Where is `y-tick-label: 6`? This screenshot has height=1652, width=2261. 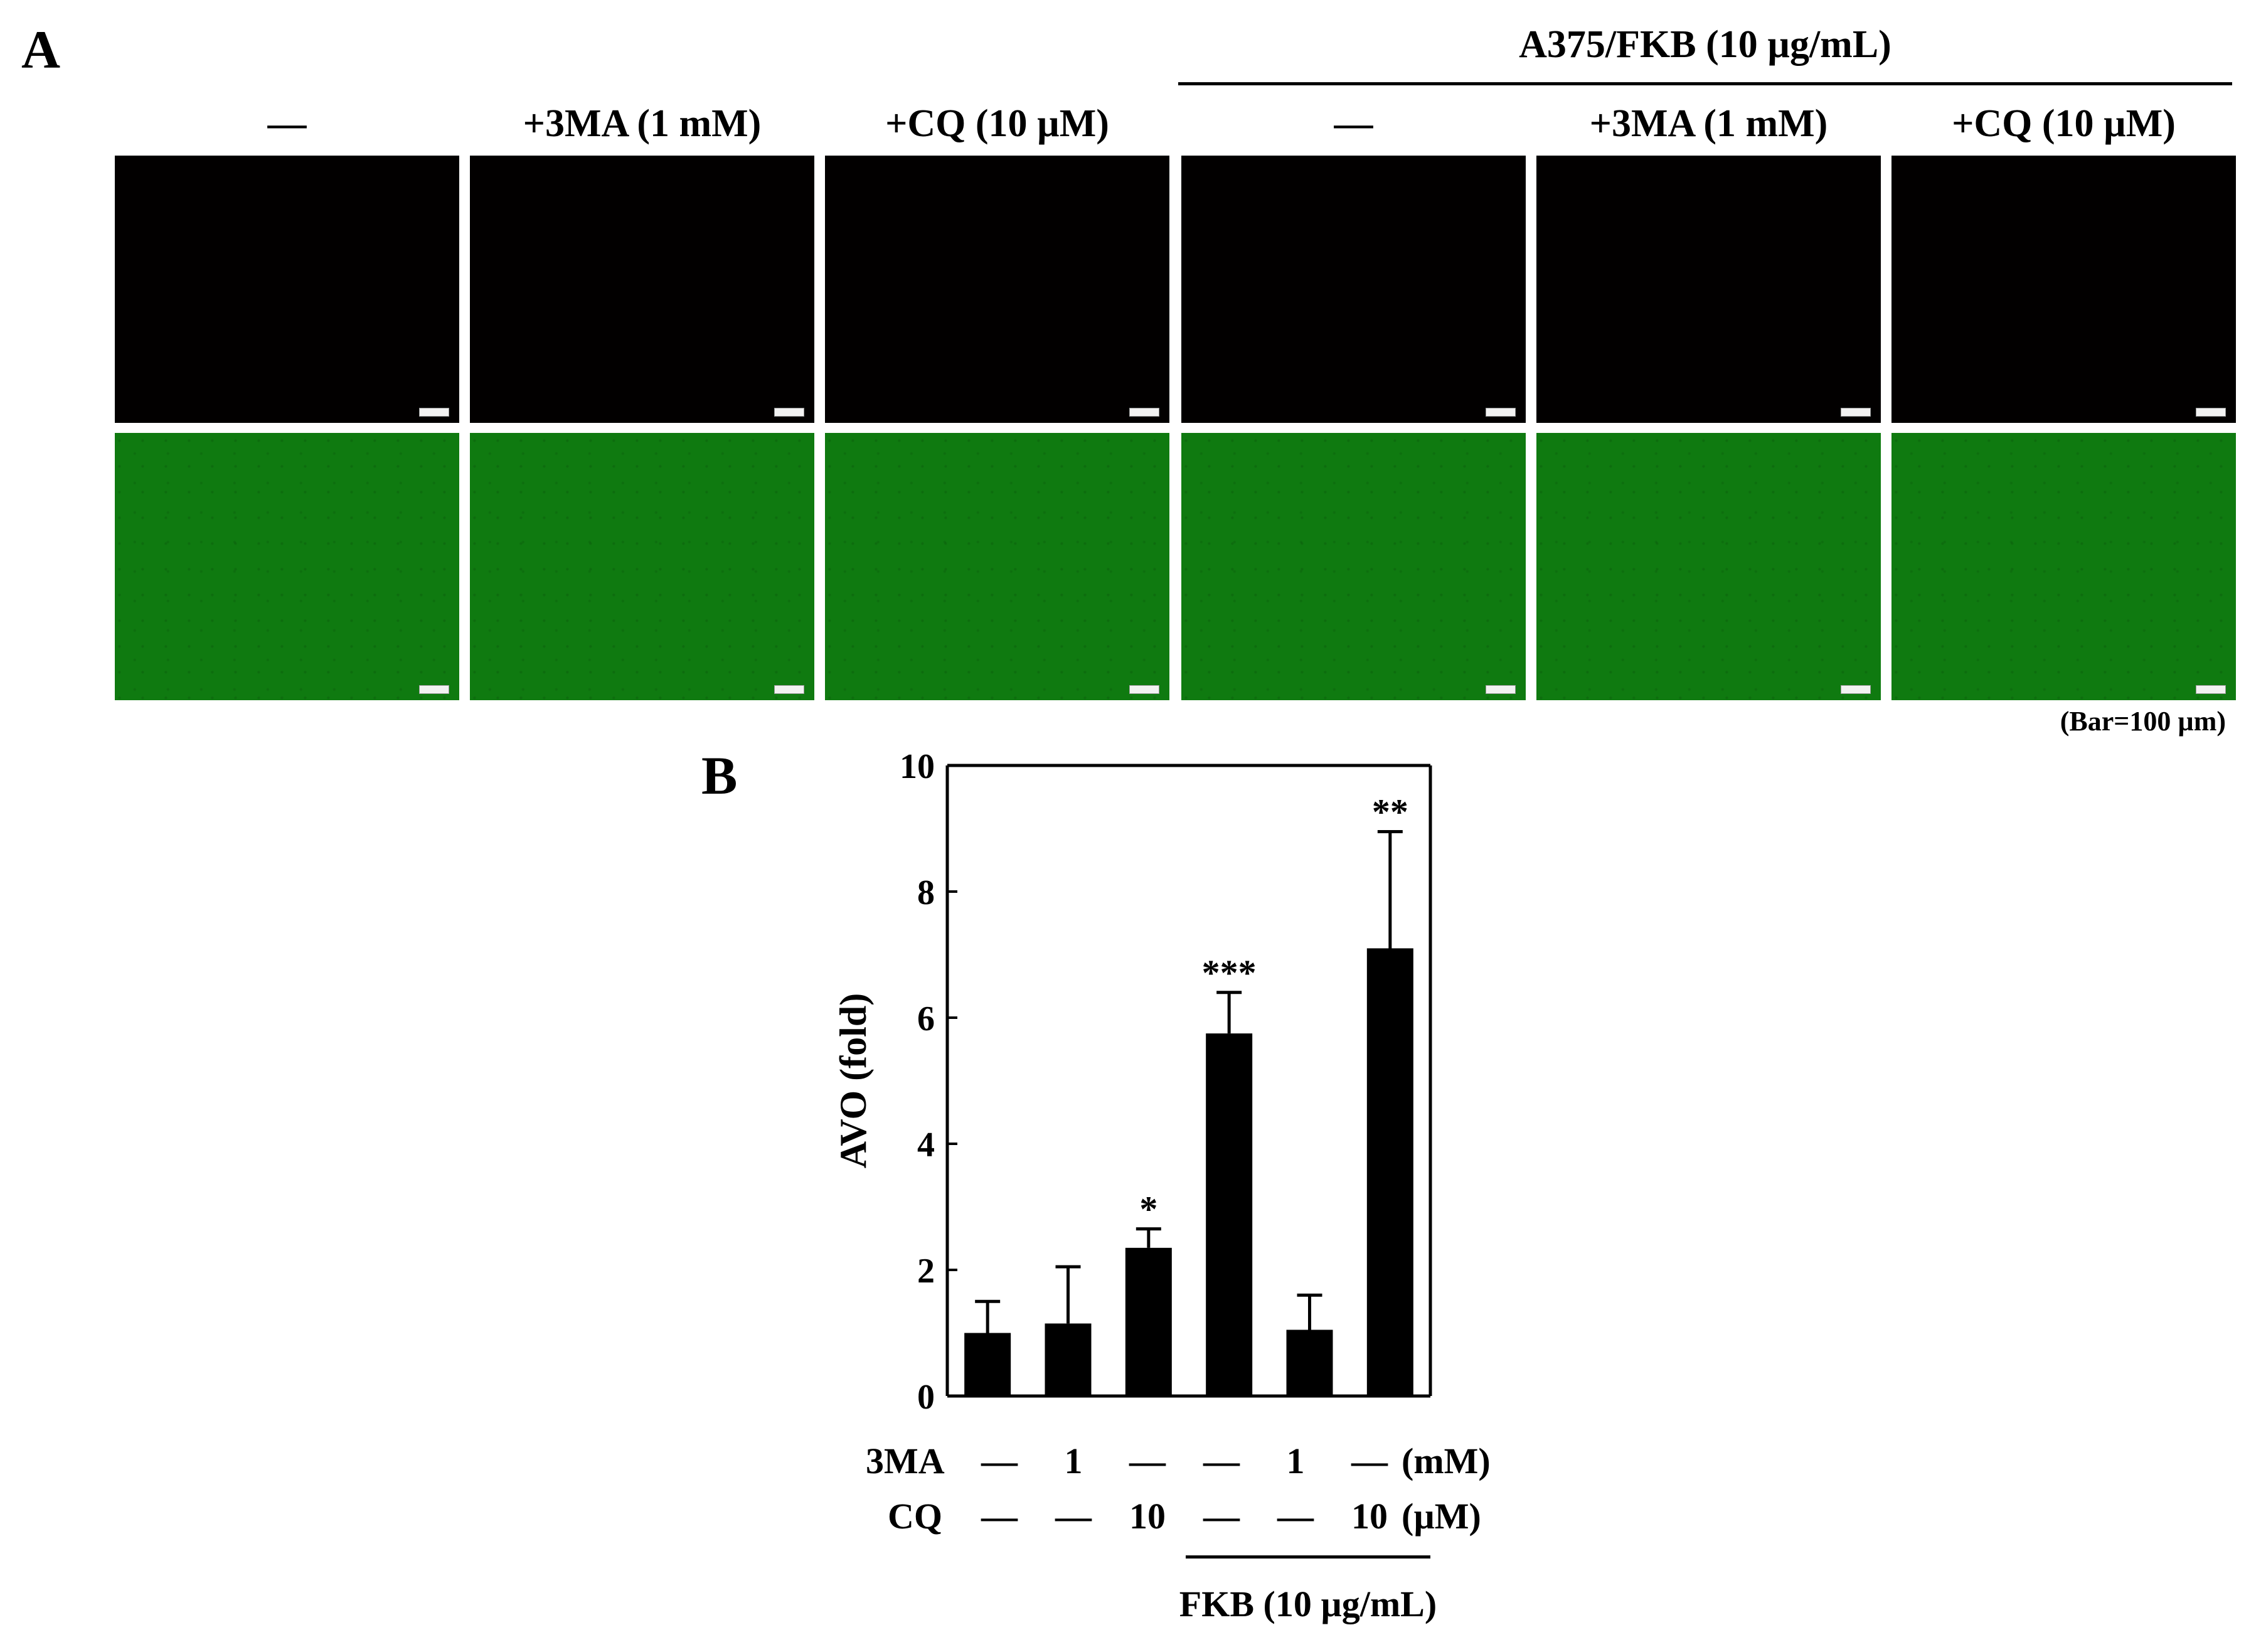 y-tick-label: 6 is located at coordinates (926, 1019).